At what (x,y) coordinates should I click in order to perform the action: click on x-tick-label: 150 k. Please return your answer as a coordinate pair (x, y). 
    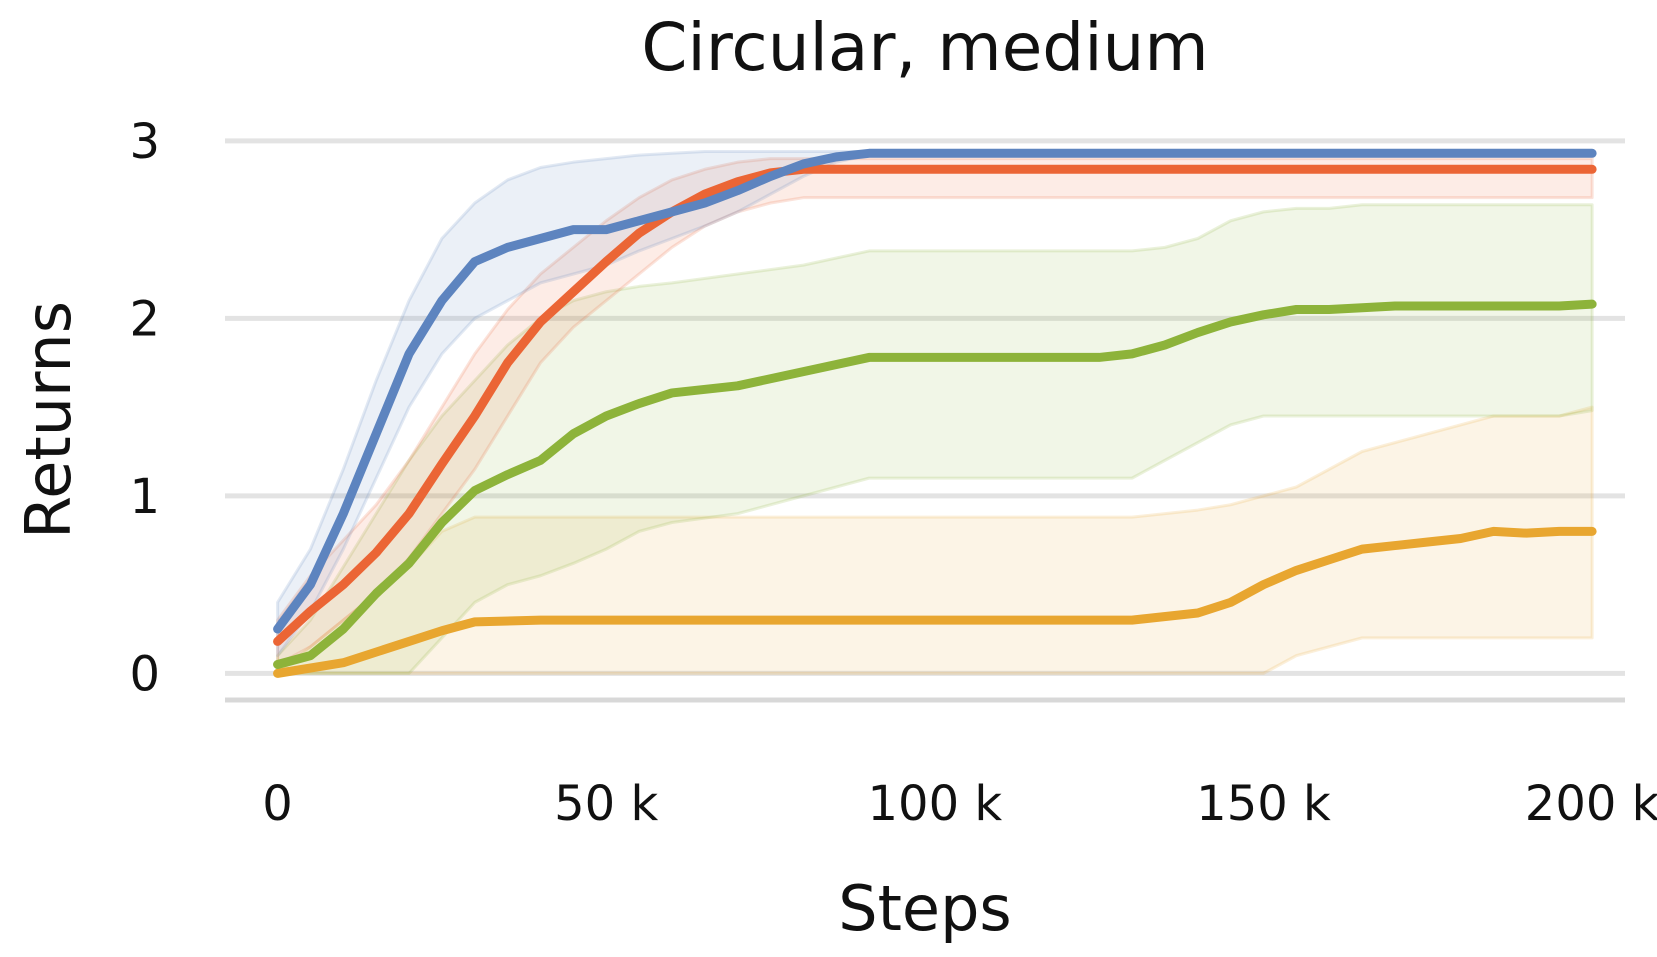
    Looking at the image, I should click on (1263, 804).